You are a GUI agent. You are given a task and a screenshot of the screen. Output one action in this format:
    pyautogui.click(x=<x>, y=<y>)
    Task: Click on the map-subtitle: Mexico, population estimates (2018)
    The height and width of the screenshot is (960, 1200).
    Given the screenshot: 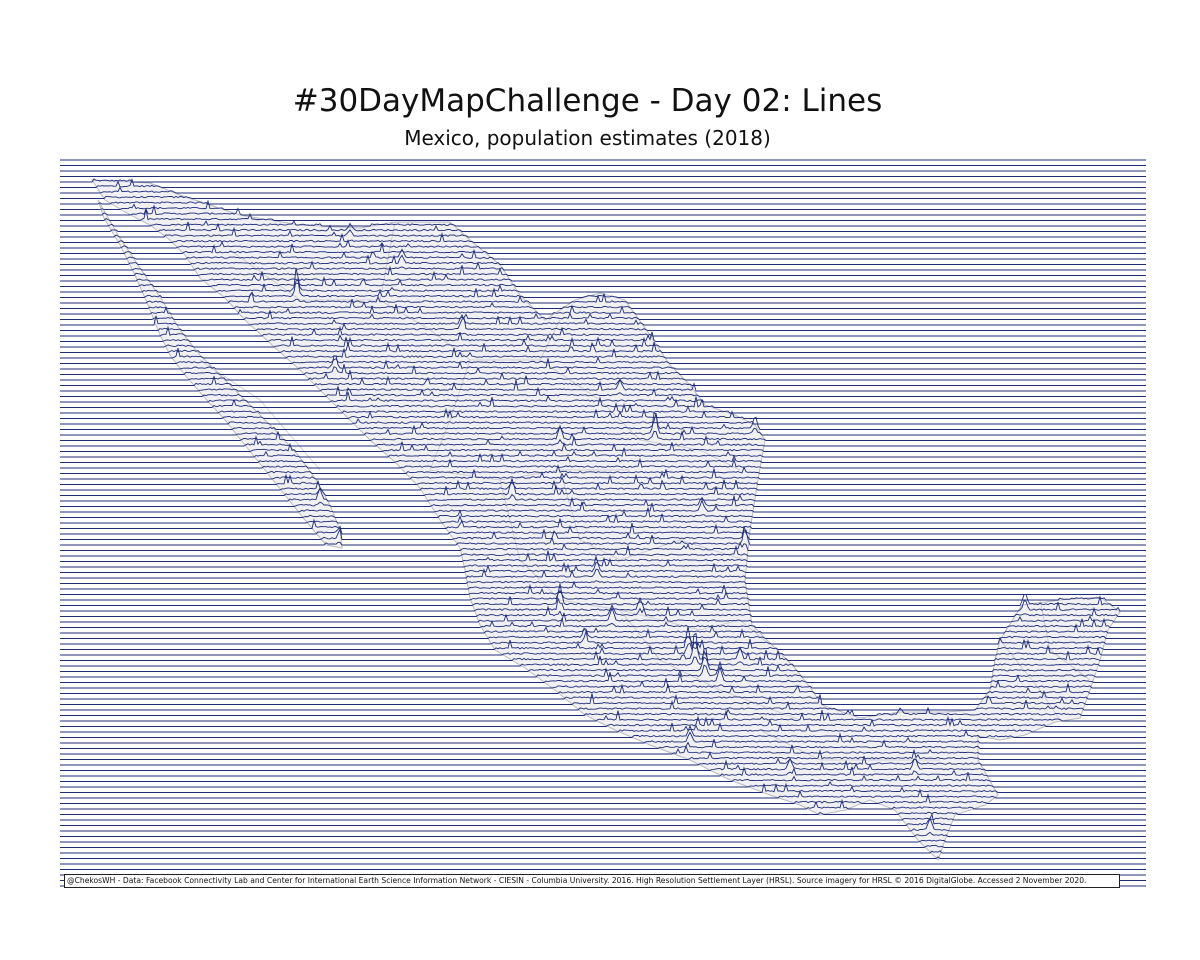 What is the action you would take?
    pyautogui.click(x=587, y=138)
    